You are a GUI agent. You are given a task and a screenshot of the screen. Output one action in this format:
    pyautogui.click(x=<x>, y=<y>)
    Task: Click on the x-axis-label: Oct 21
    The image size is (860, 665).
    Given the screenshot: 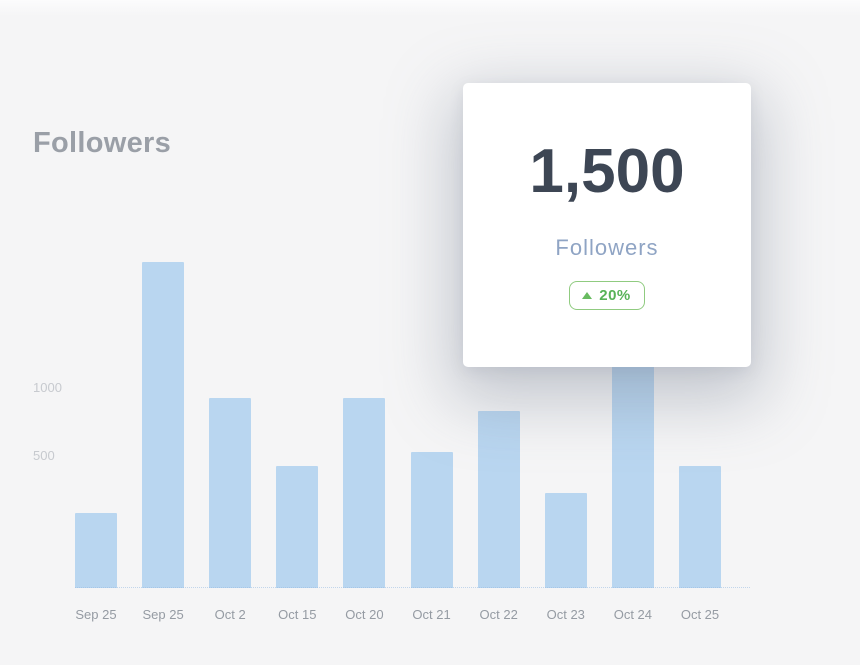 What is the action you would take?
    pyautogui.click(x=431, y=614)
    